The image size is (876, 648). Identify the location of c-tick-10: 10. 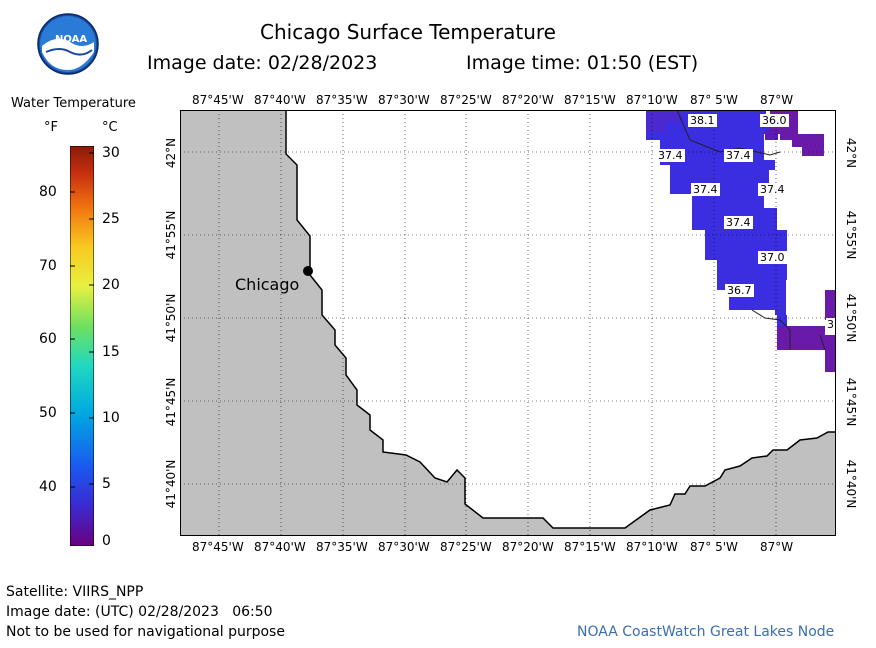
(111, 418).